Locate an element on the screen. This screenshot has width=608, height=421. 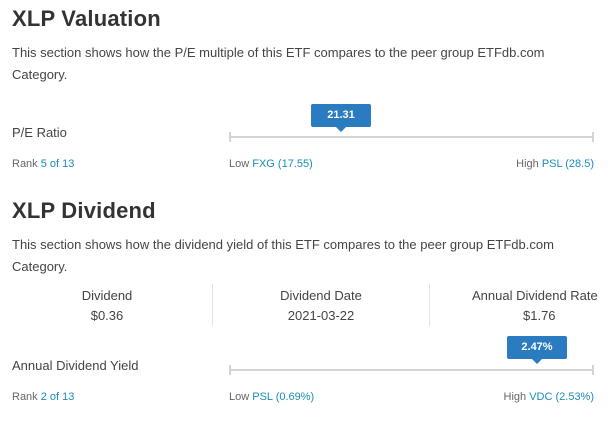
stat-label: Dividend is located at coordinates (107, 295).